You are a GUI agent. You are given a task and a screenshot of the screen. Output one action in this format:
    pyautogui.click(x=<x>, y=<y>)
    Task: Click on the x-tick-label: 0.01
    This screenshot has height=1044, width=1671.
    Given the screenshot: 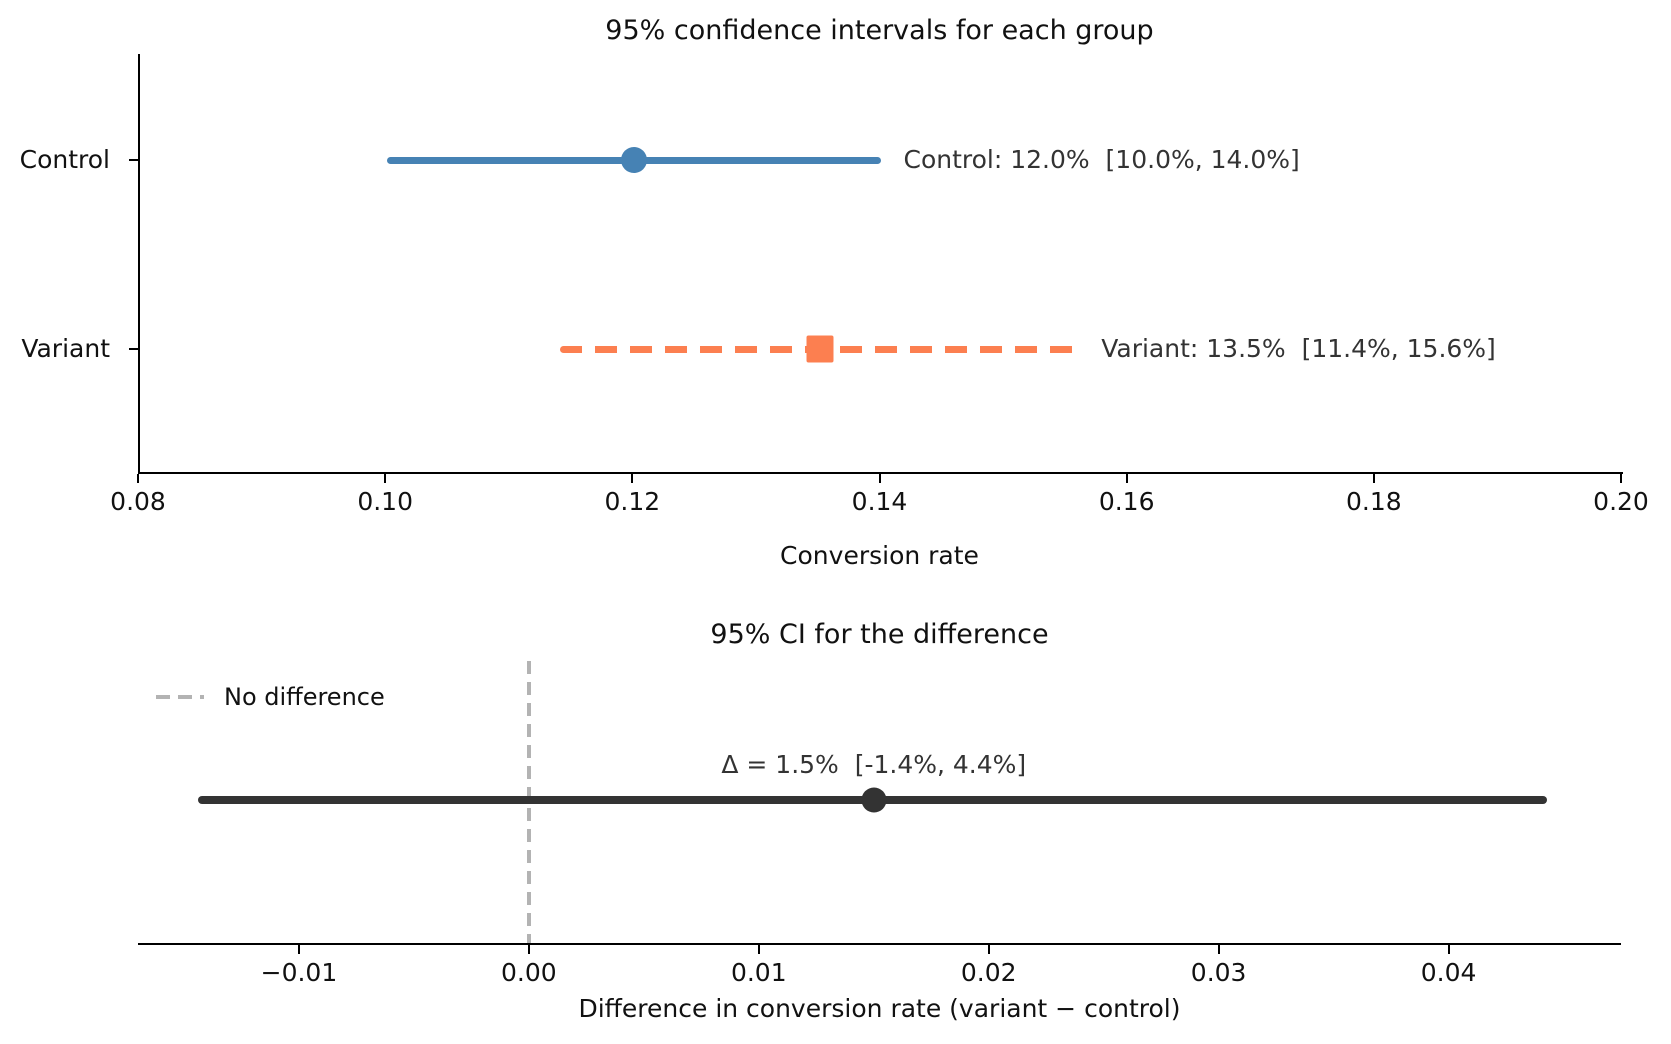 What is the action you would take?
    pyautogui.click(x=758, y=972)
    